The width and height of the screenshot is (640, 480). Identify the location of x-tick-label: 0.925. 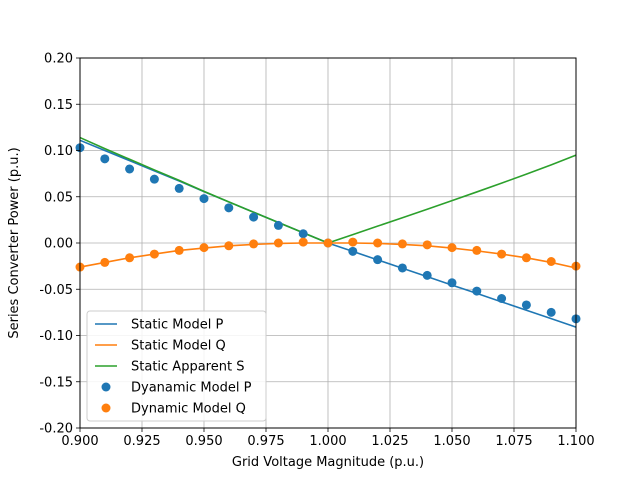
(141, 441).